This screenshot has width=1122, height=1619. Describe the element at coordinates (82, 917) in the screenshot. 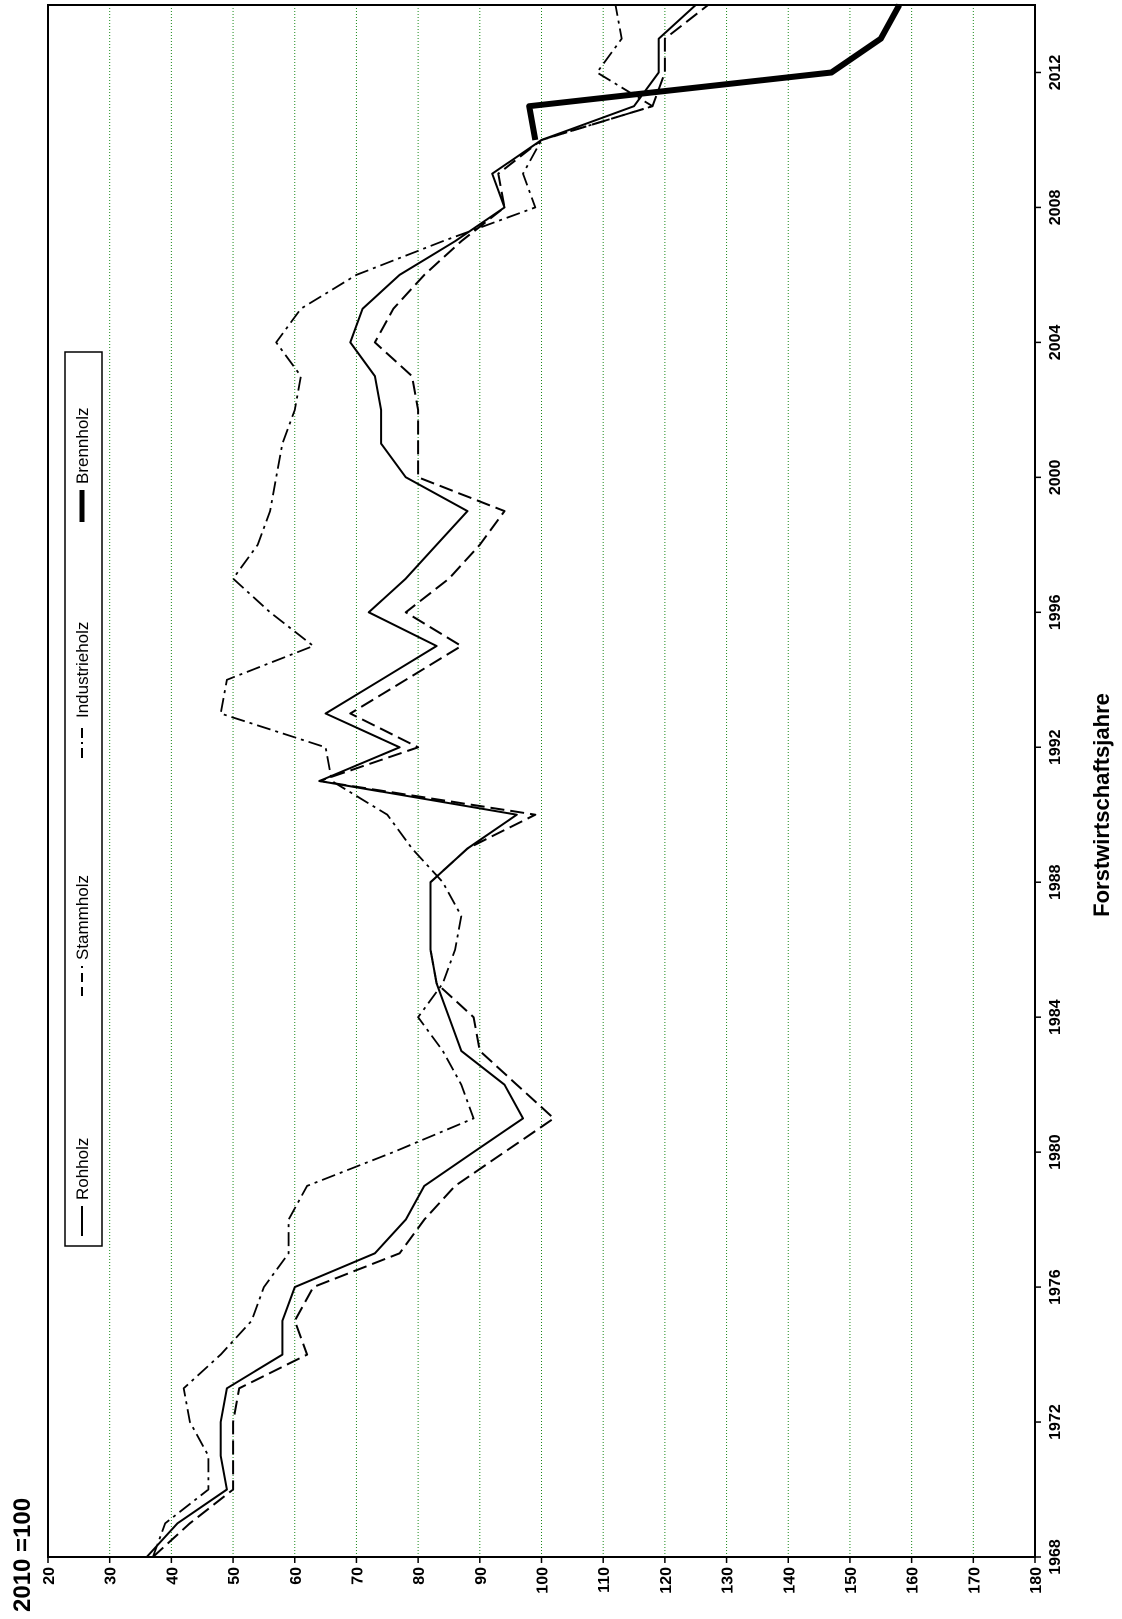

I see `legend-label-stammholz: Stammholz` at that location.